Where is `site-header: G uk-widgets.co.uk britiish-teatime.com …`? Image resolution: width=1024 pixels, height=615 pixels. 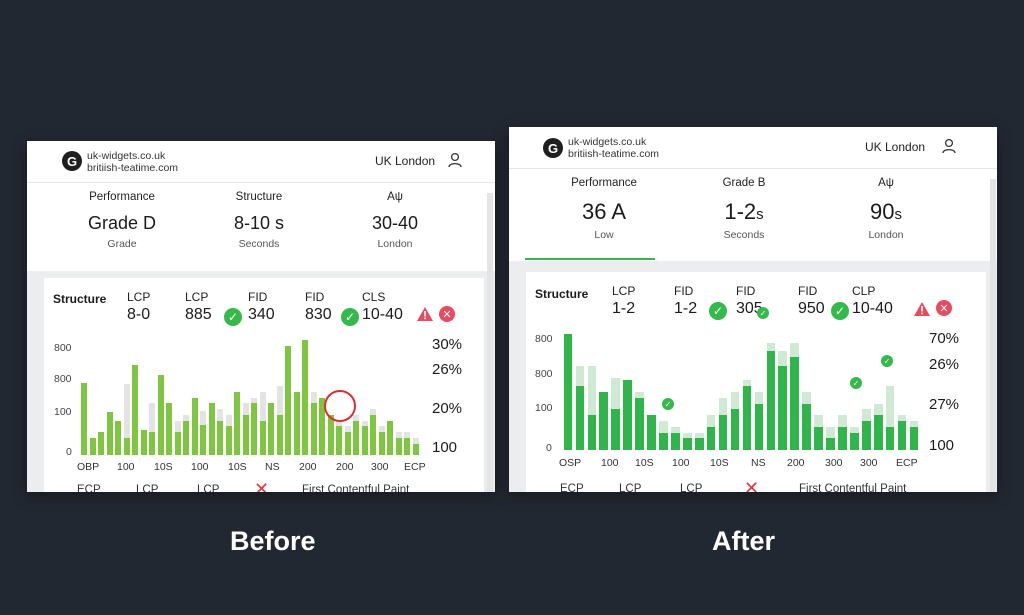
site-header: G uk-widgets.co.uk britiish-teatime.com … is located at coordinates (261, 162).